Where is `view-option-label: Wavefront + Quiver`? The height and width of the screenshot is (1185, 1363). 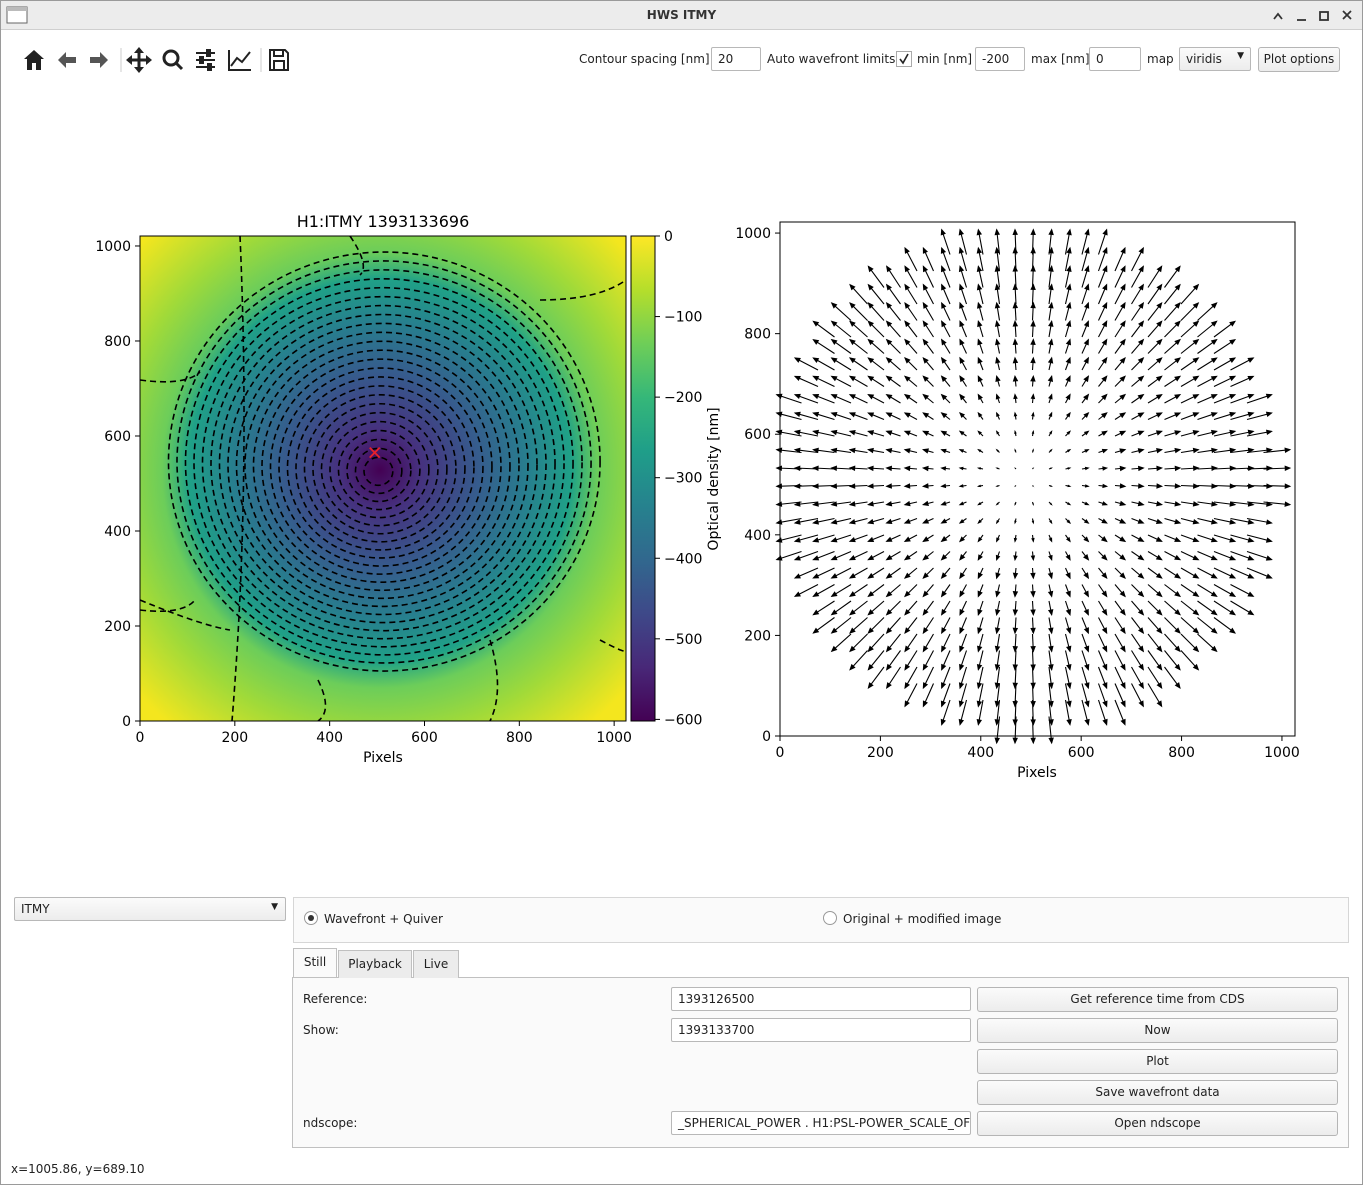
view-option-label: Wavefront + Quiver is located at coordinates (383, 919).